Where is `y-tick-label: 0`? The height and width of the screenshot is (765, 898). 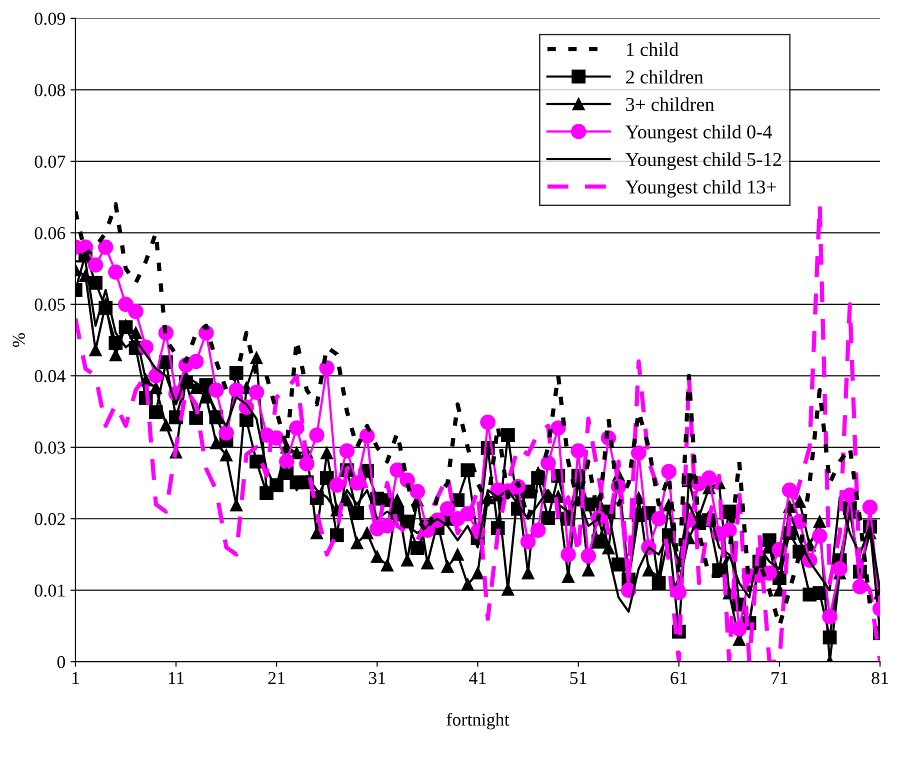
y-tick-label: 0 is located at coordinates (61, 662).